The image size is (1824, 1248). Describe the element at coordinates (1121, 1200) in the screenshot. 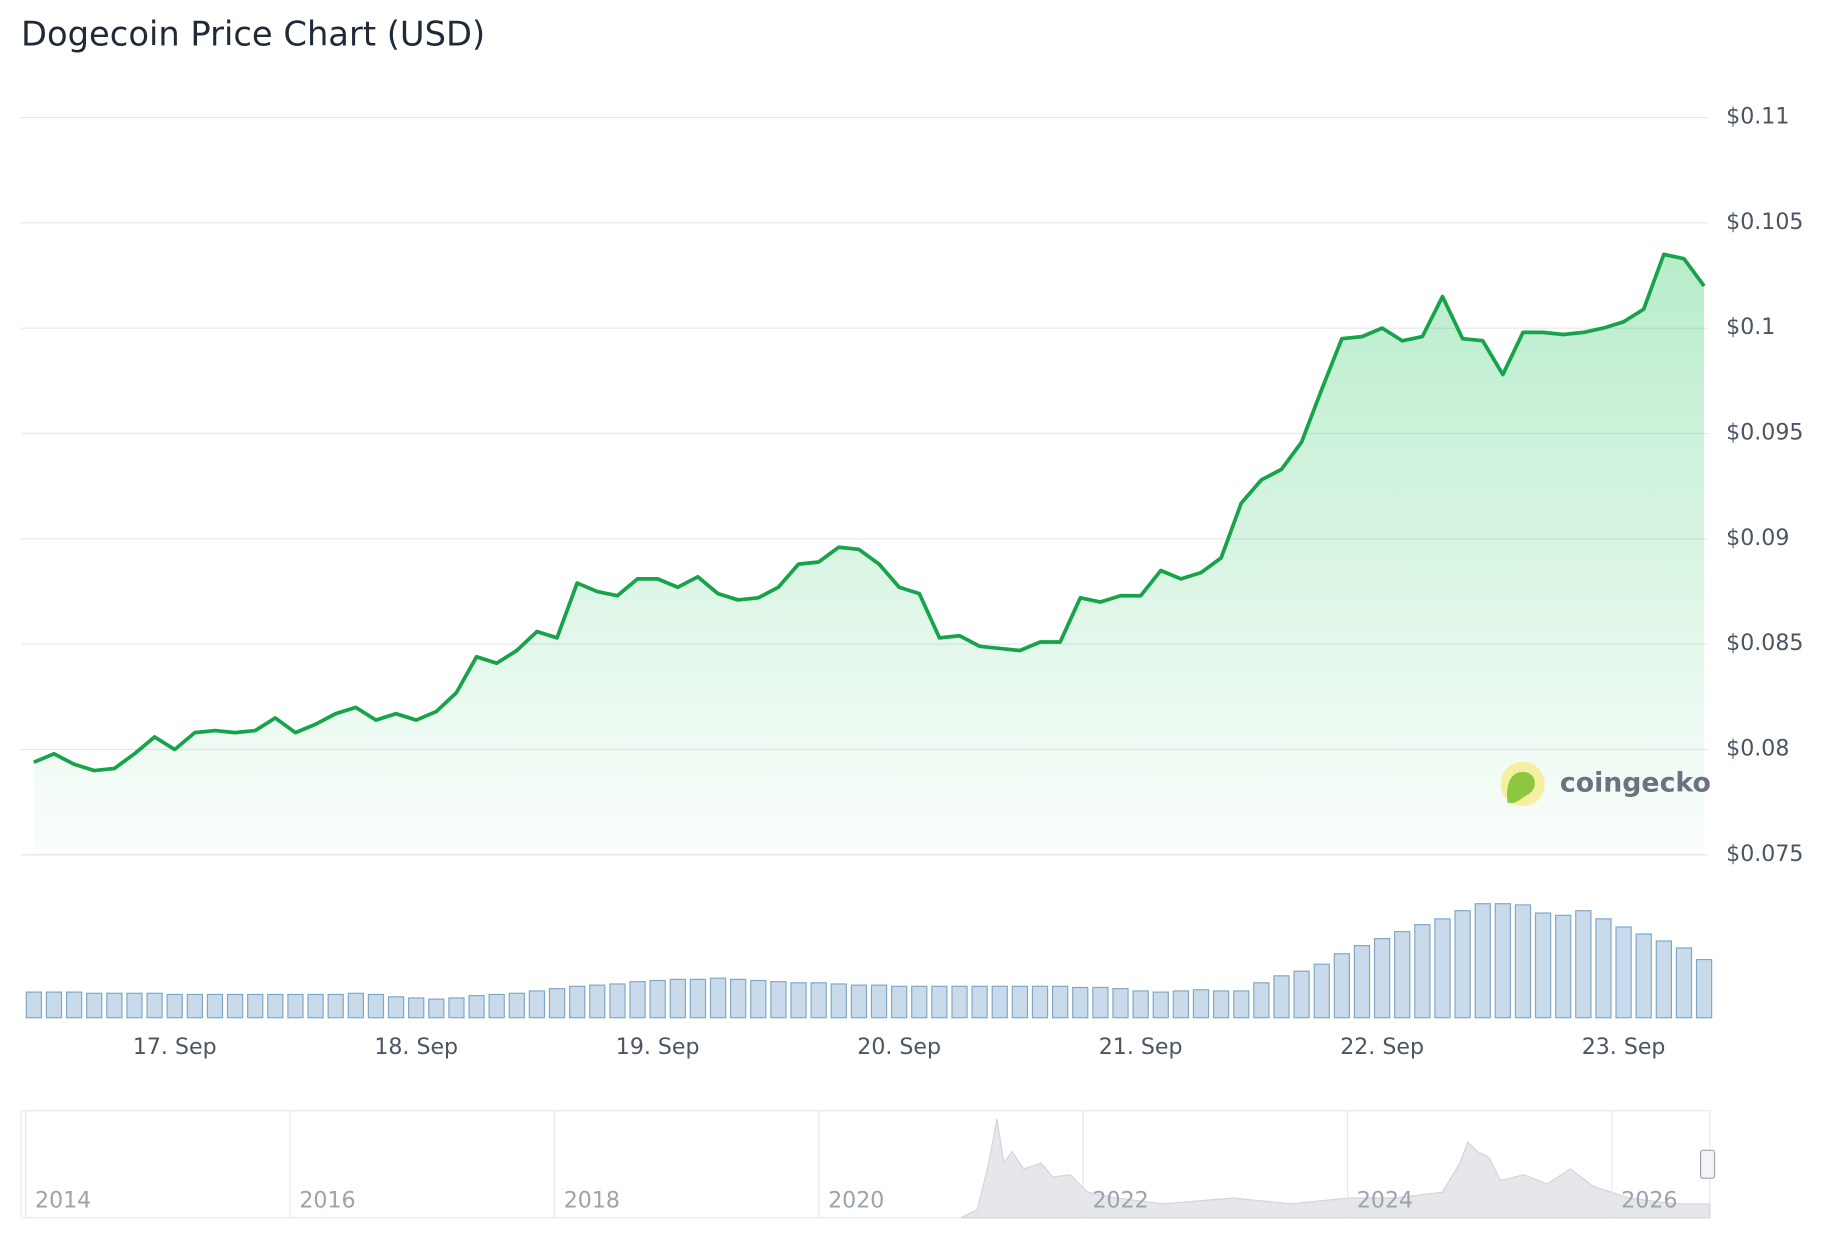

I see `navigator-label: 2022` at that location.